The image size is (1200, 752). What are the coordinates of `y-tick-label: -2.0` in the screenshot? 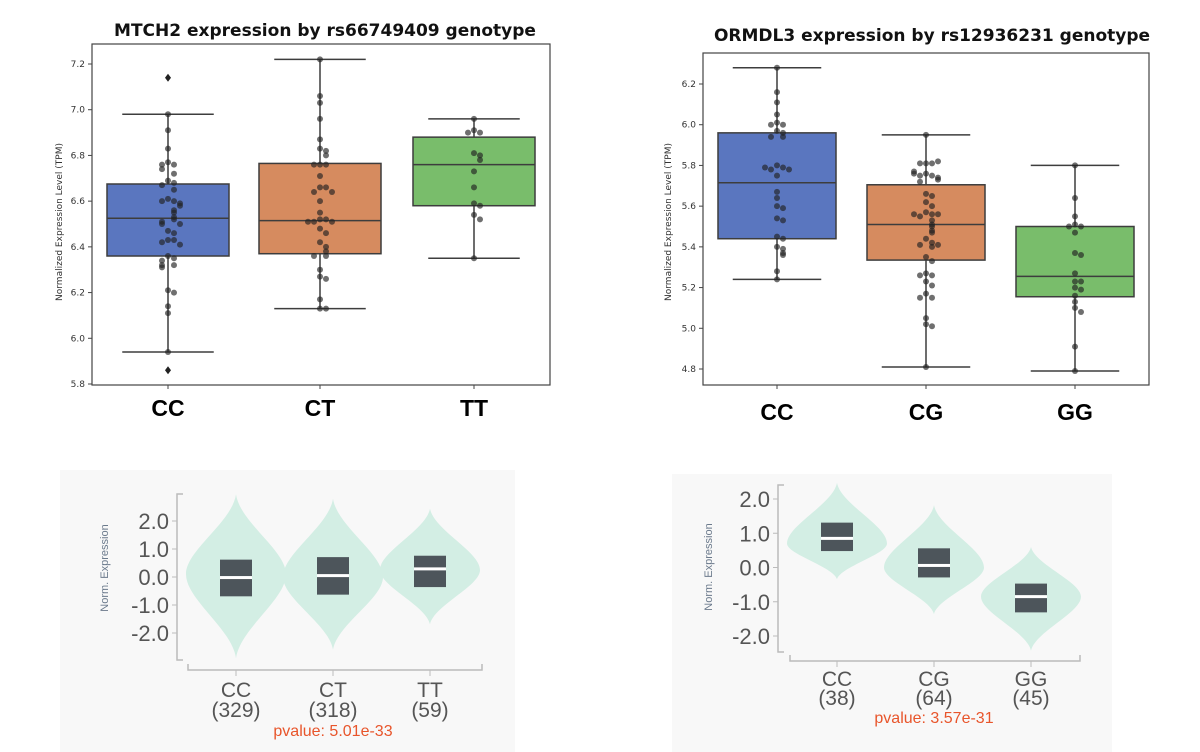 It's located at (150, 633).